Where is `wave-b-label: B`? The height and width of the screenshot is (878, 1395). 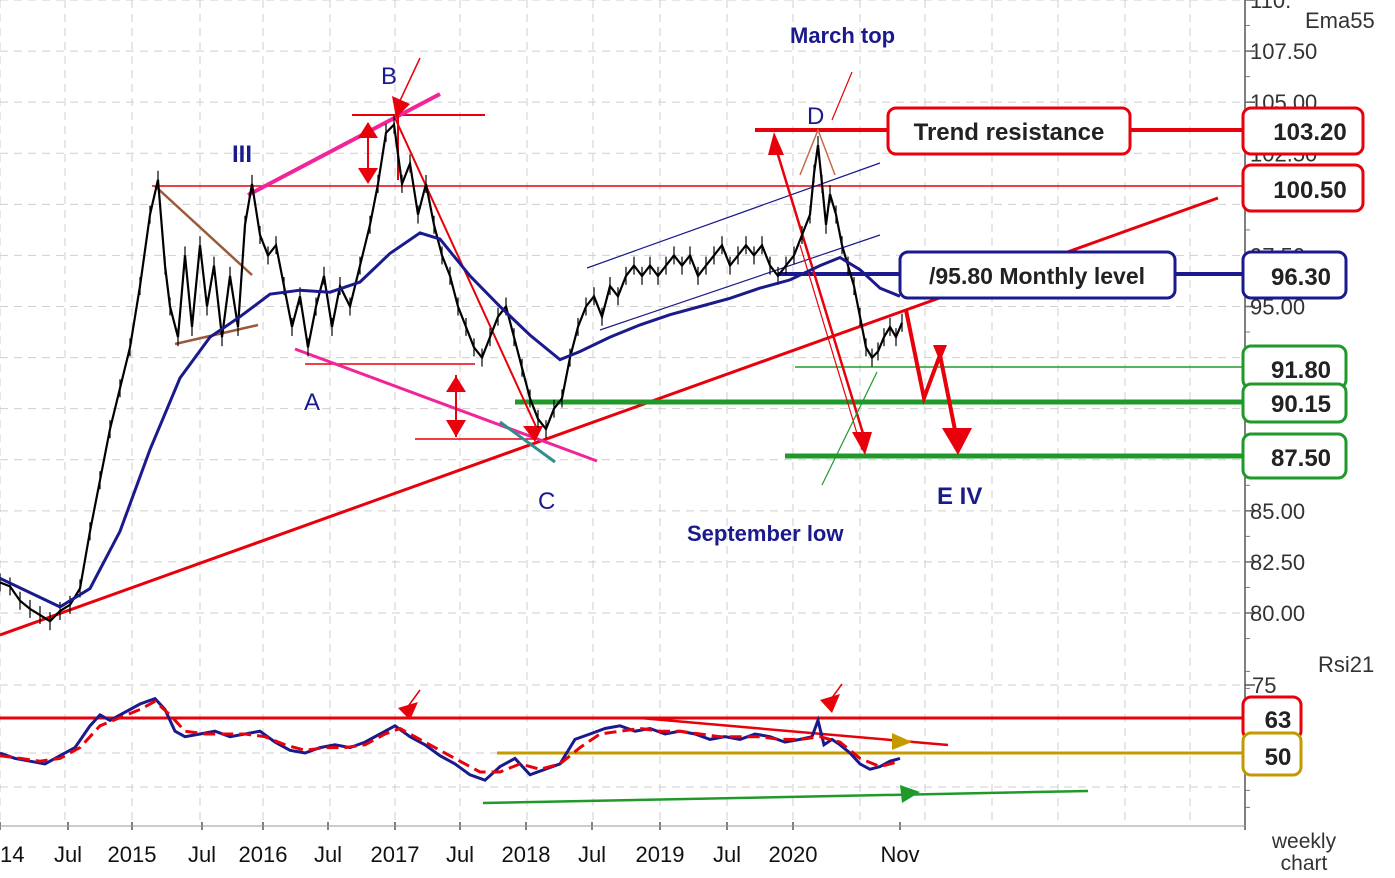 wave-b-label: B is located at coordinates (389, 76).